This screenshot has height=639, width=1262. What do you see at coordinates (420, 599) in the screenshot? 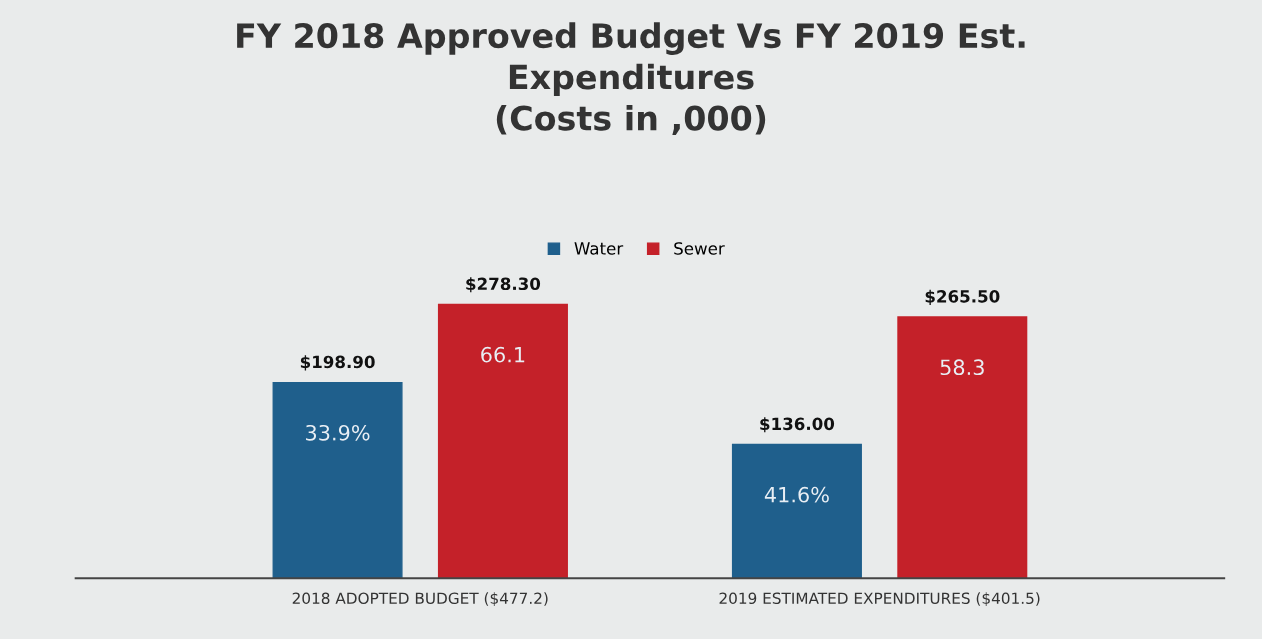
I see `x-tick-label: 2018 ADOPTED BUDGET ($477.2)` at bounding box center [420, 599].